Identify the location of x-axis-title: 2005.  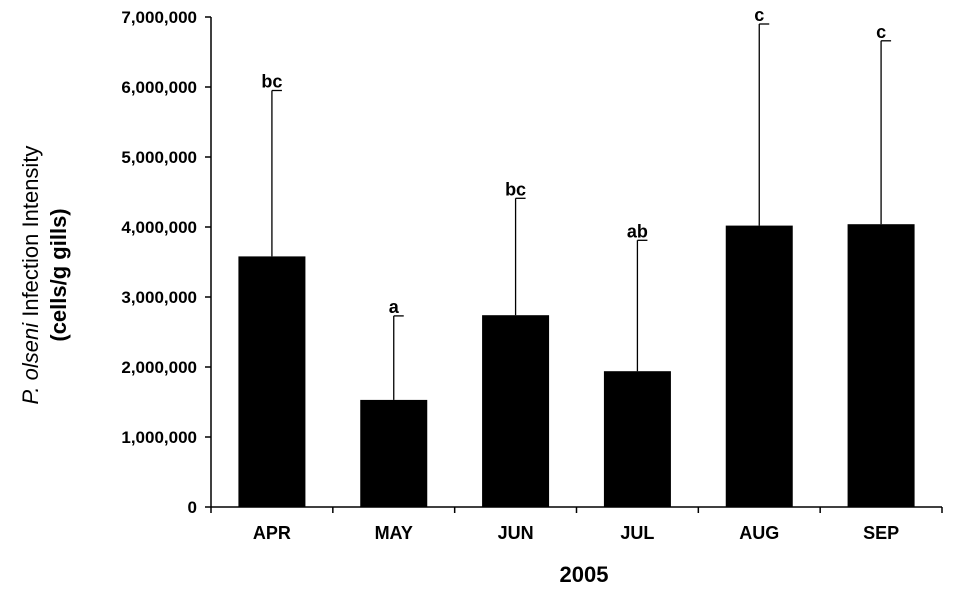
(584, 574).